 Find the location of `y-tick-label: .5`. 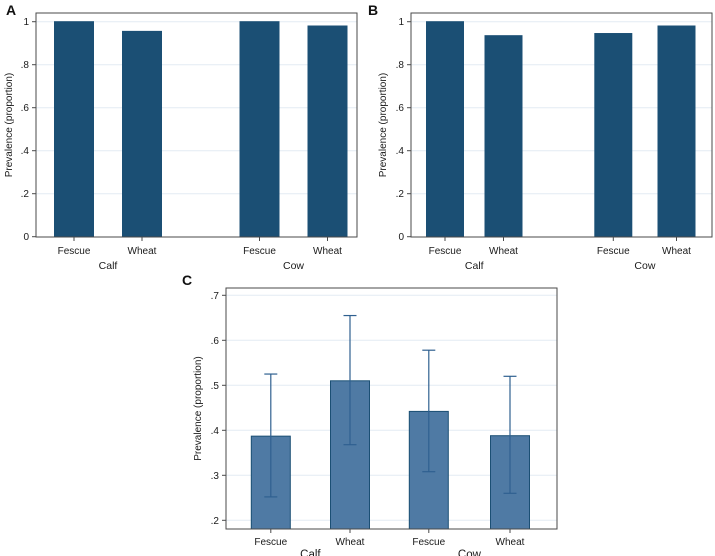

y-tick-label: .5 is located at coordinates (215, 386).